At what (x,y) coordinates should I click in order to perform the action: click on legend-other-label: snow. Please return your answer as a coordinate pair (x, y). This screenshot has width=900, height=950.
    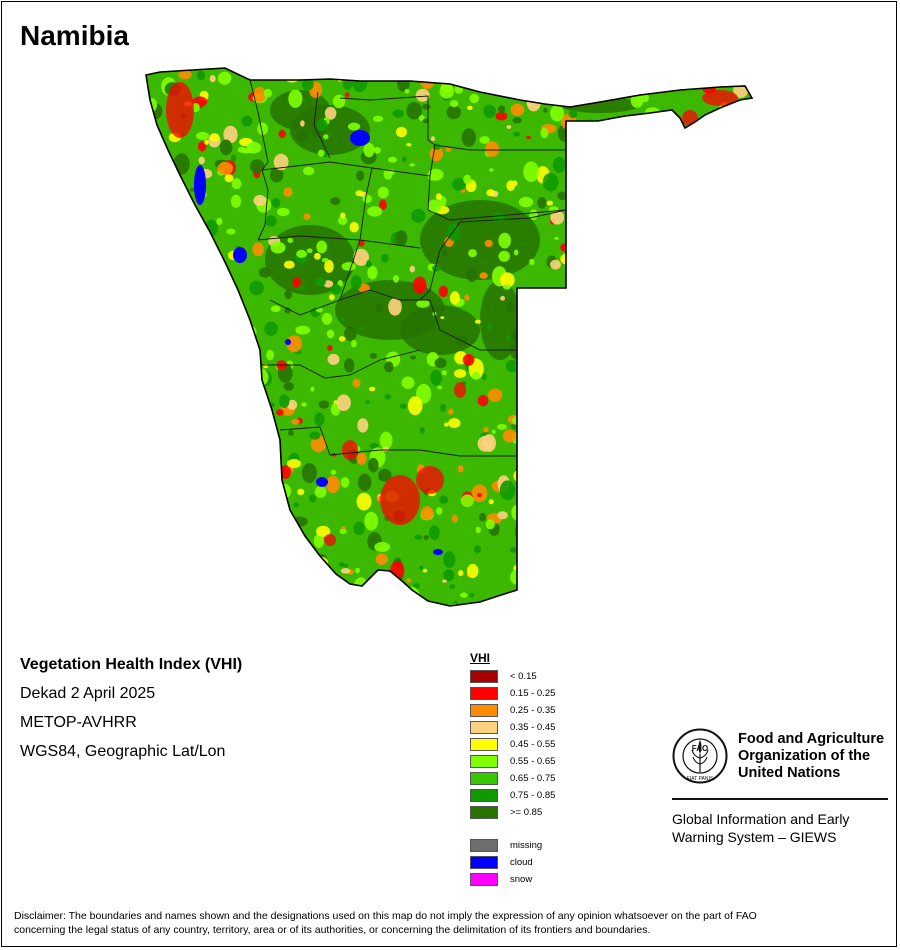
    Looking at the image, I should click on (521, 879).